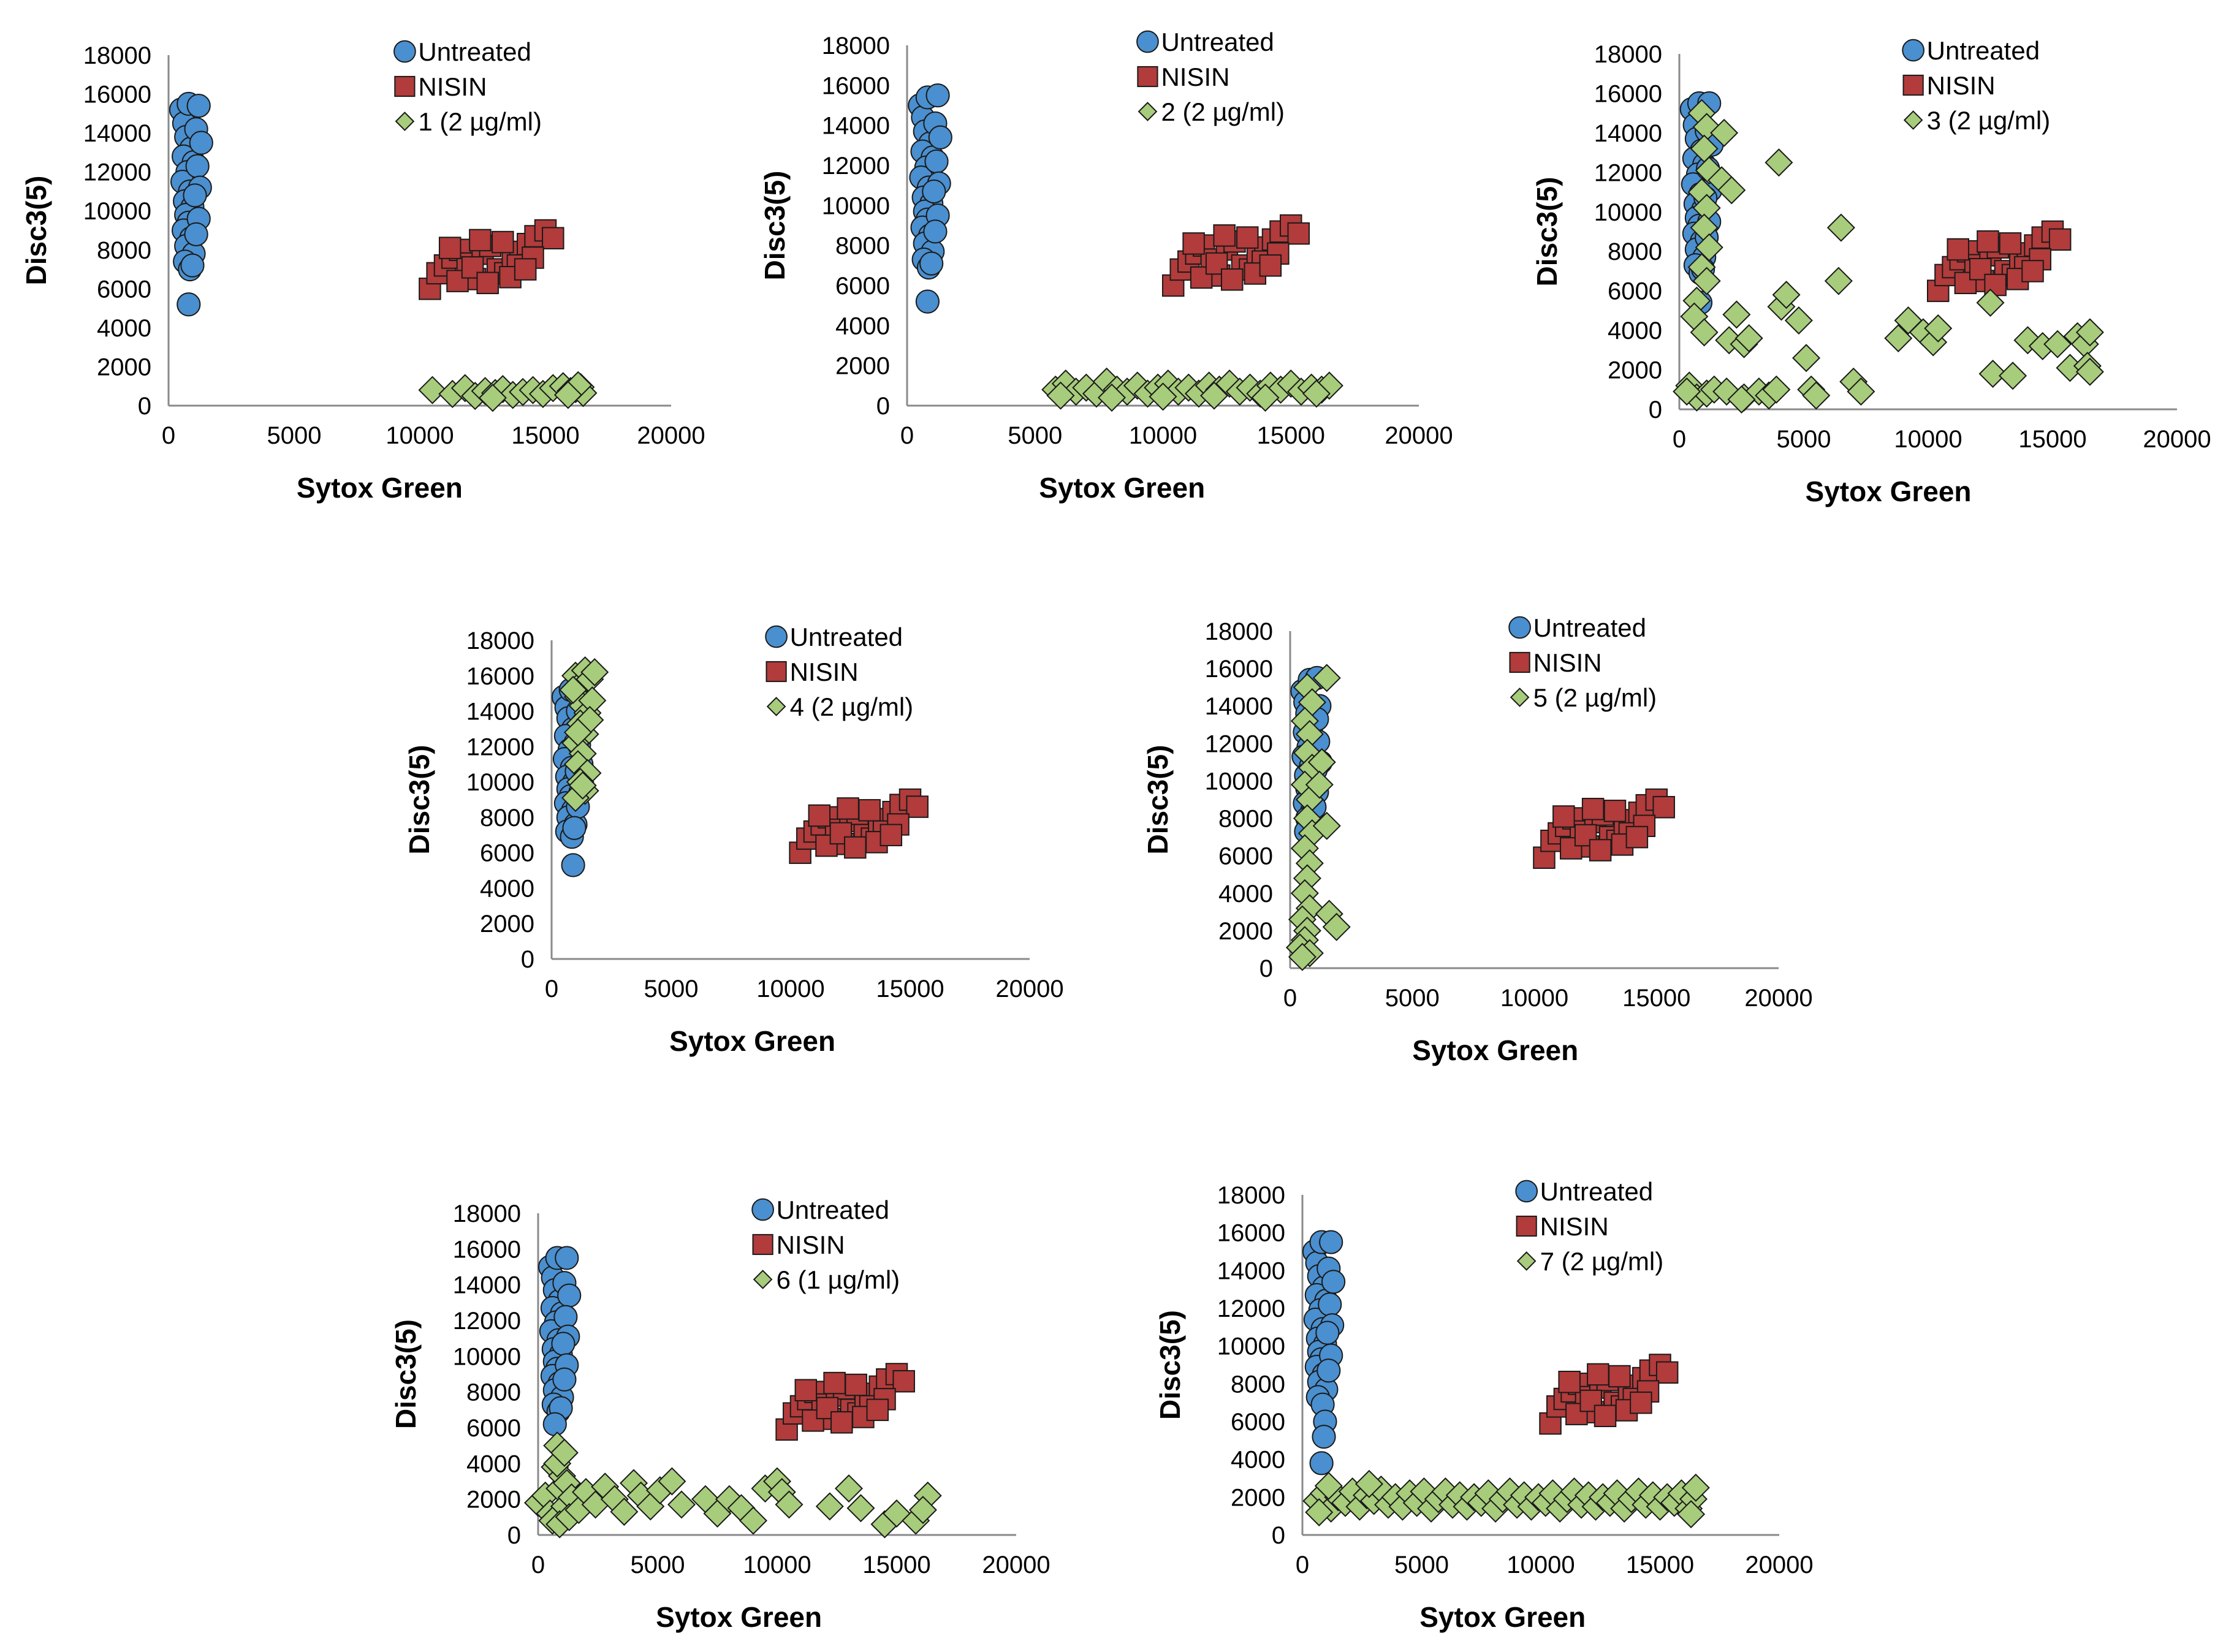 Image resolution: width=2234 pixels, height=1652 pixels. I want to click on x-tick-label: 20000, so click(1016, 1565).